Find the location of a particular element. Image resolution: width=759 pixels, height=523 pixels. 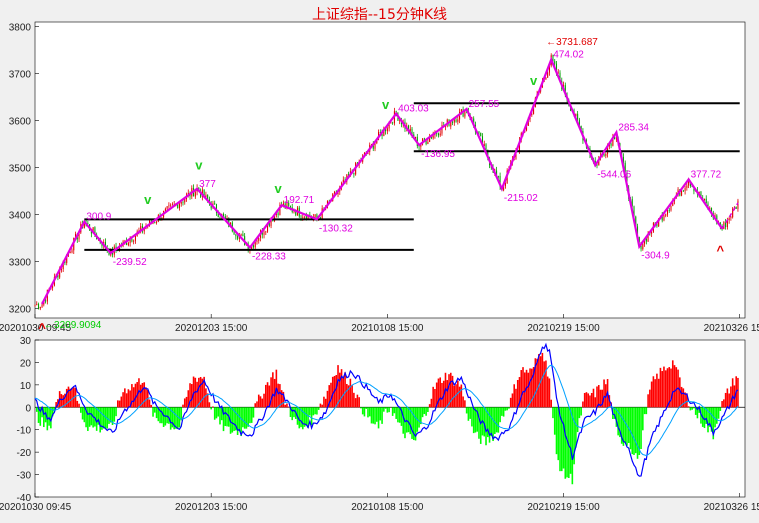

y-tick-label: -10 is located at coordinates (24, 431).